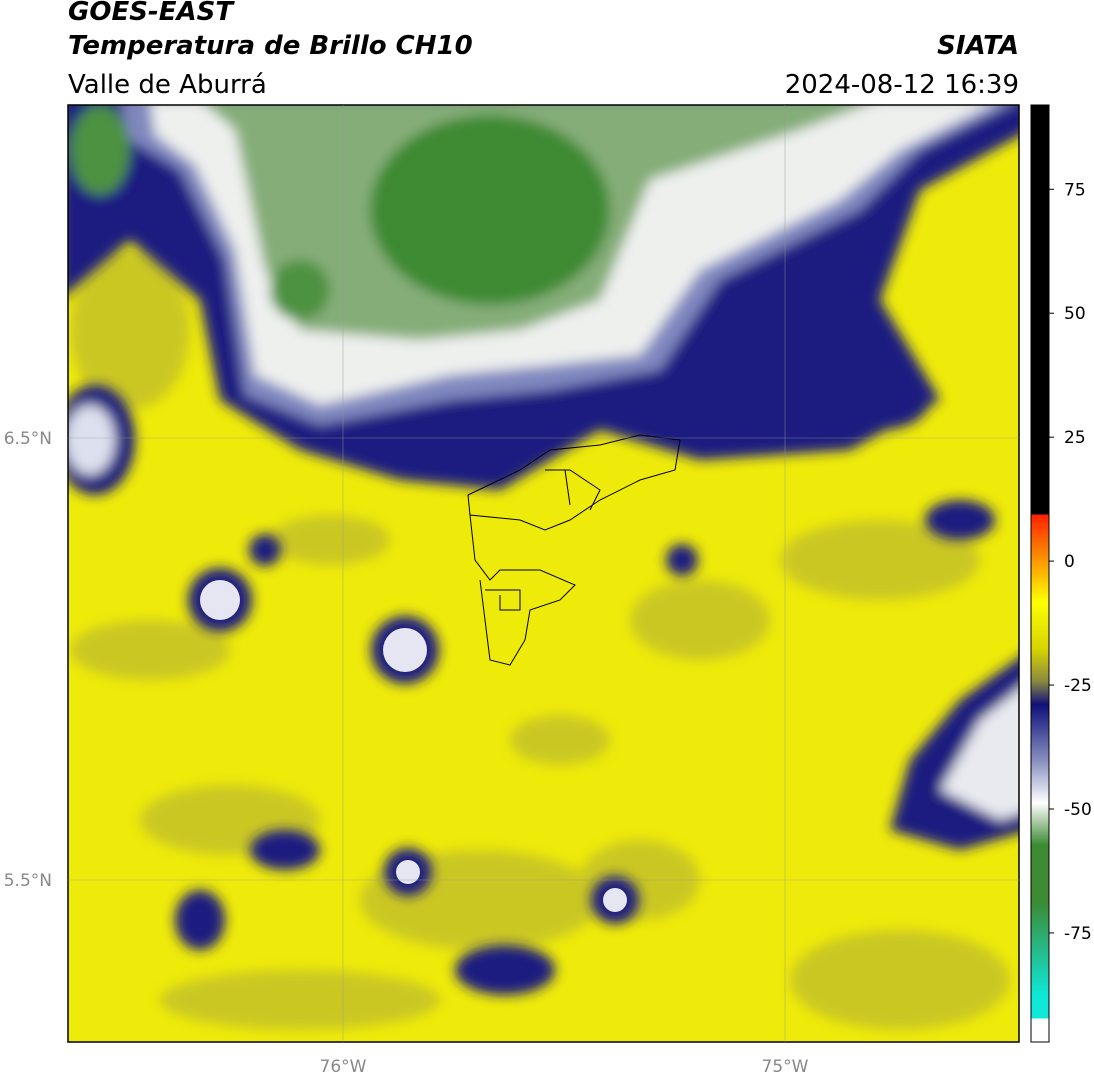 The image size is (1094, 1078). I want to click on colorbar-label: 50, so click(1075, 314).